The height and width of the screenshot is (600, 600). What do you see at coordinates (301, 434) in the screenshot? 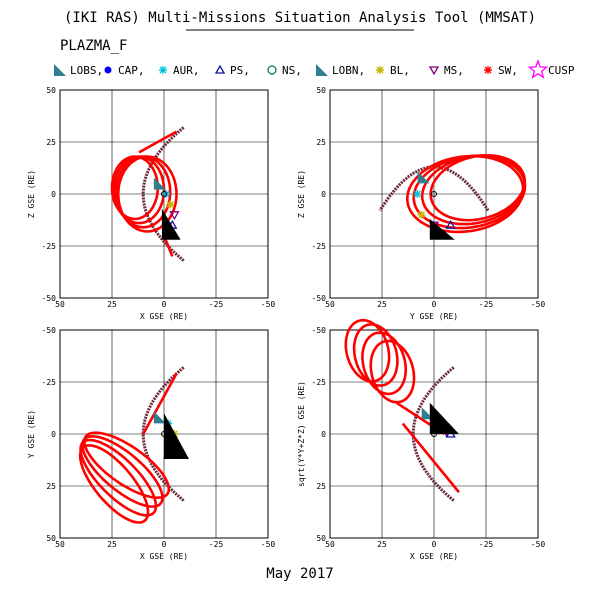
I see `y-axis-label: sqrt(Y*Y+Z*Z) GSE (RE)` at bounding box center [301, 434].